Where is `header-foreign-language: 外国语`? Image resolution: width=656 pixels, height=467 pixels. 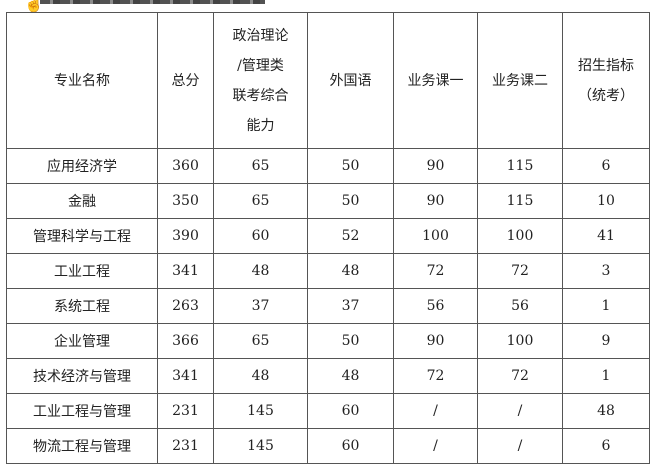
header-foreign-language: 外国语 is located at coordinates (350, 80).